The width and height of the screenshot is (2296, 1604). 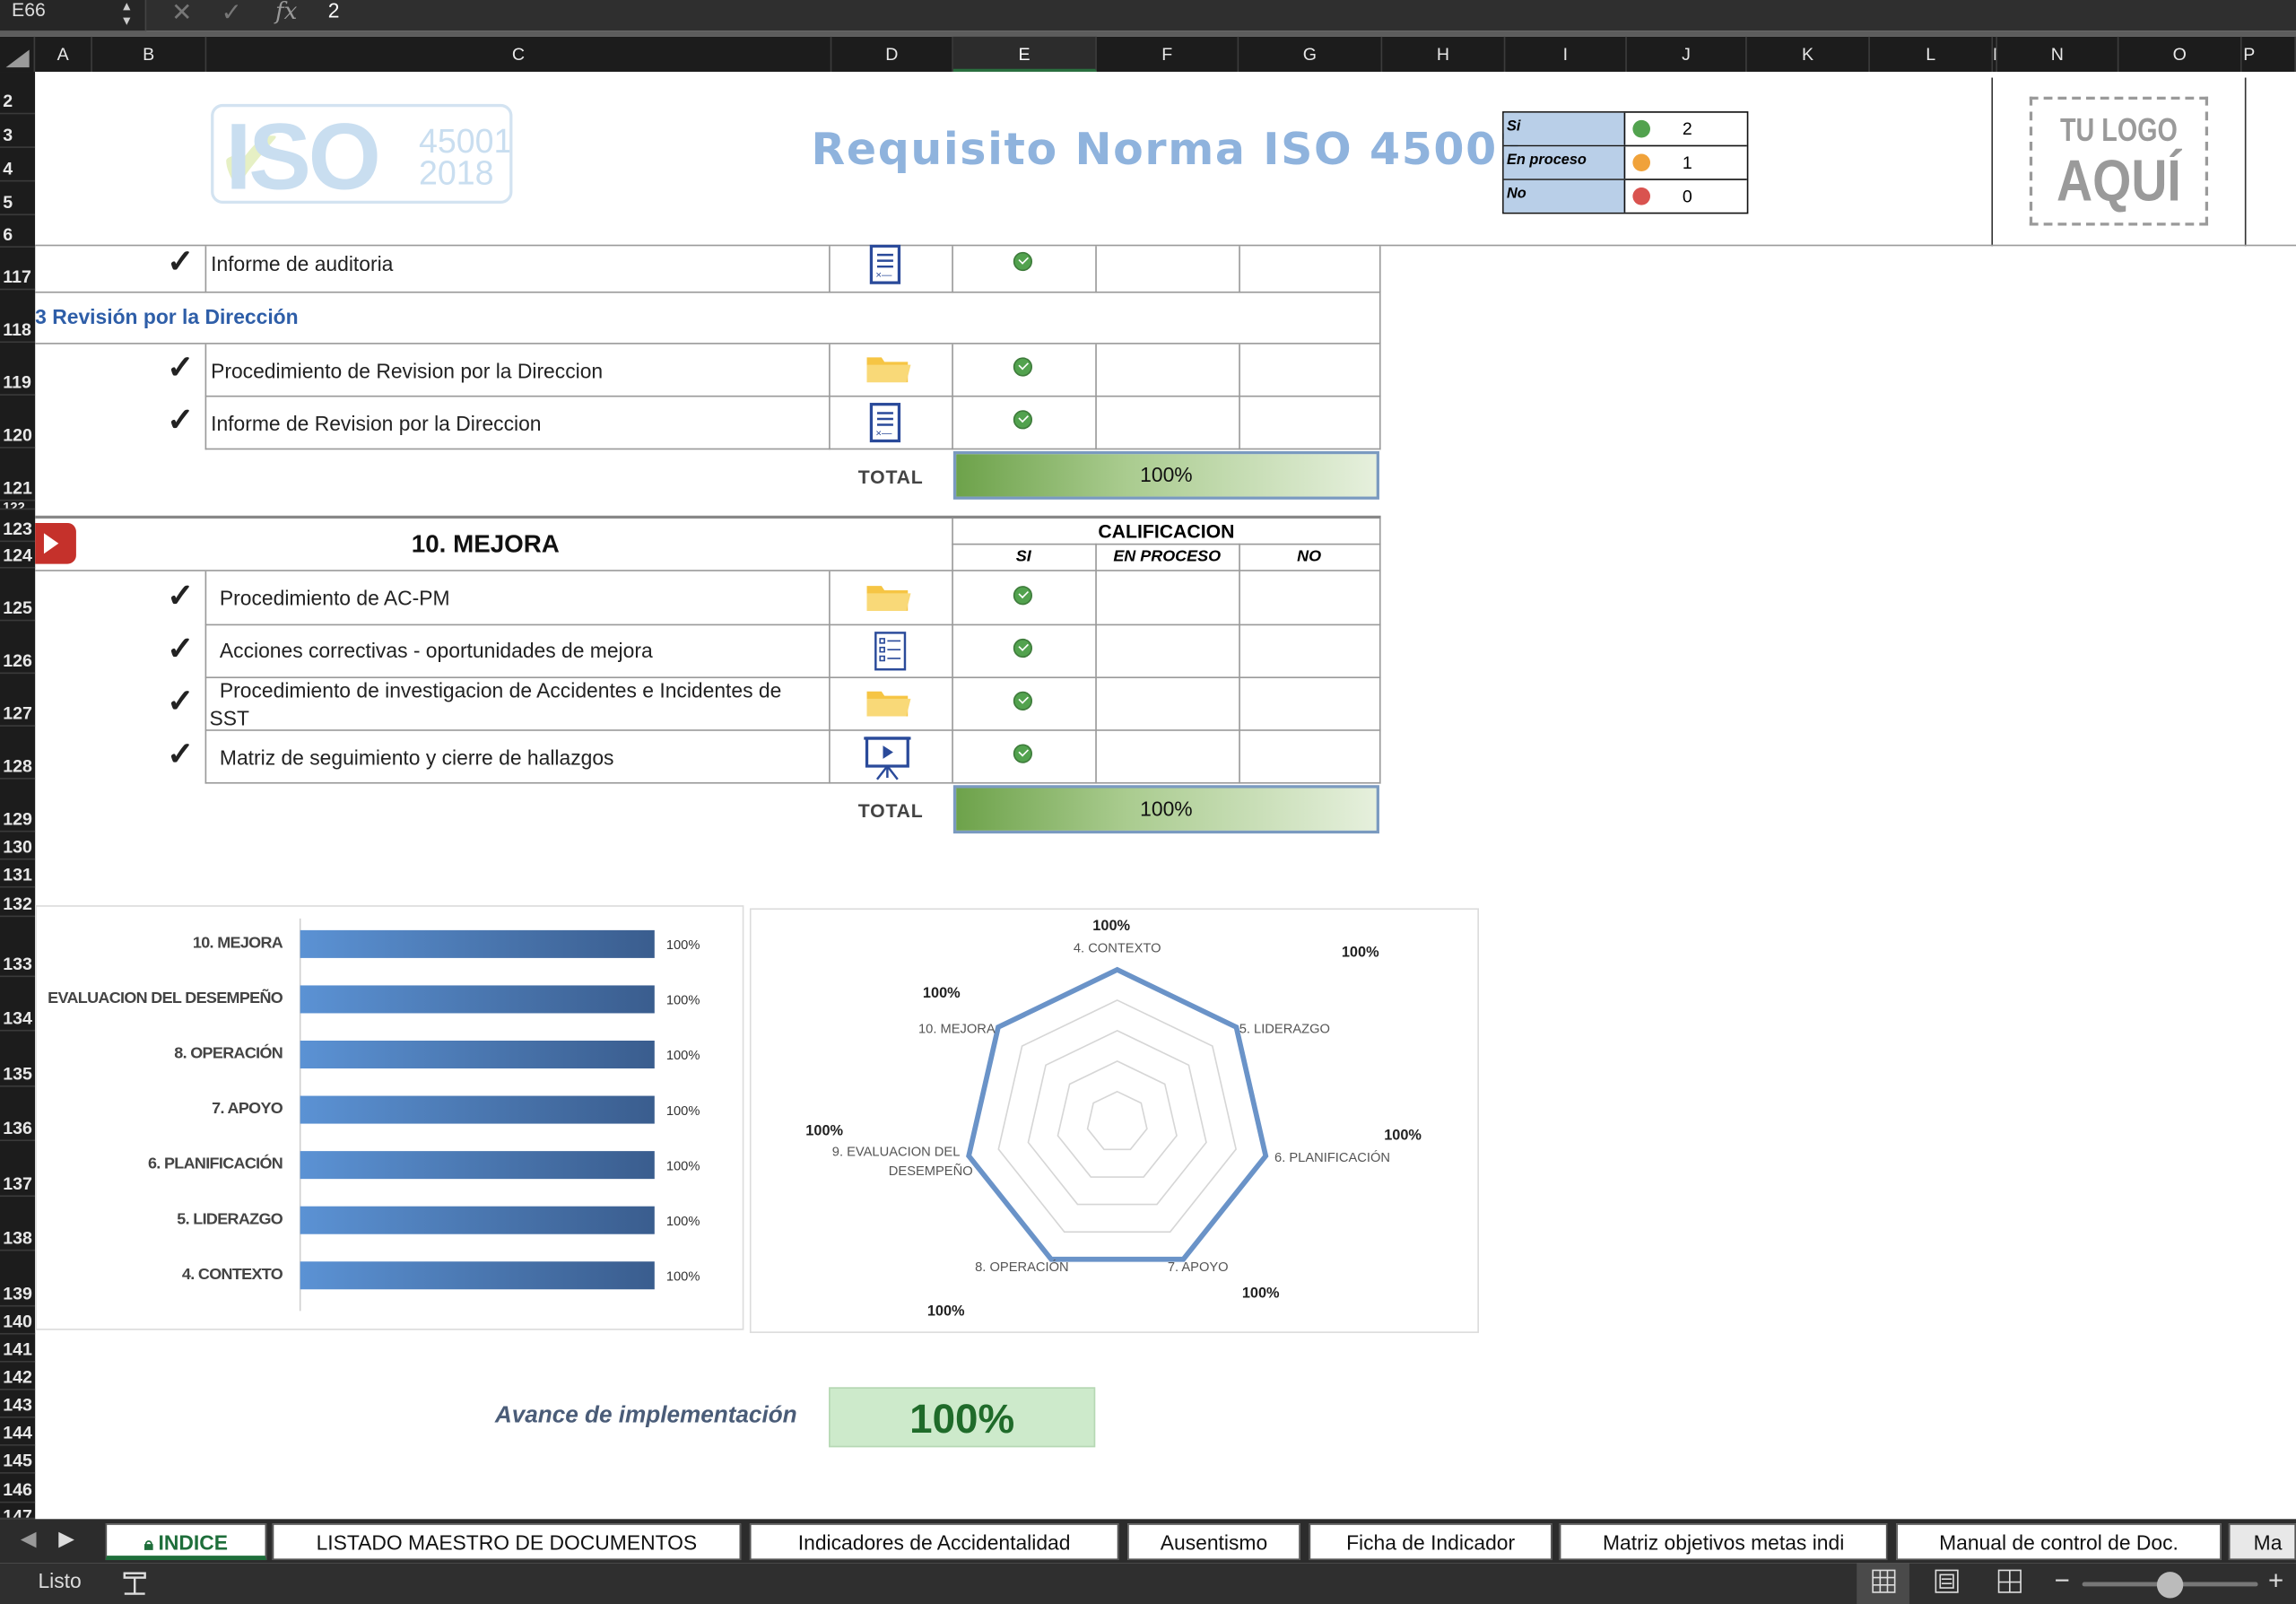 What do you see at coordinates (18, 231) in the screenshot?
I see `row-header: 6` at bounding box center [18, 231].